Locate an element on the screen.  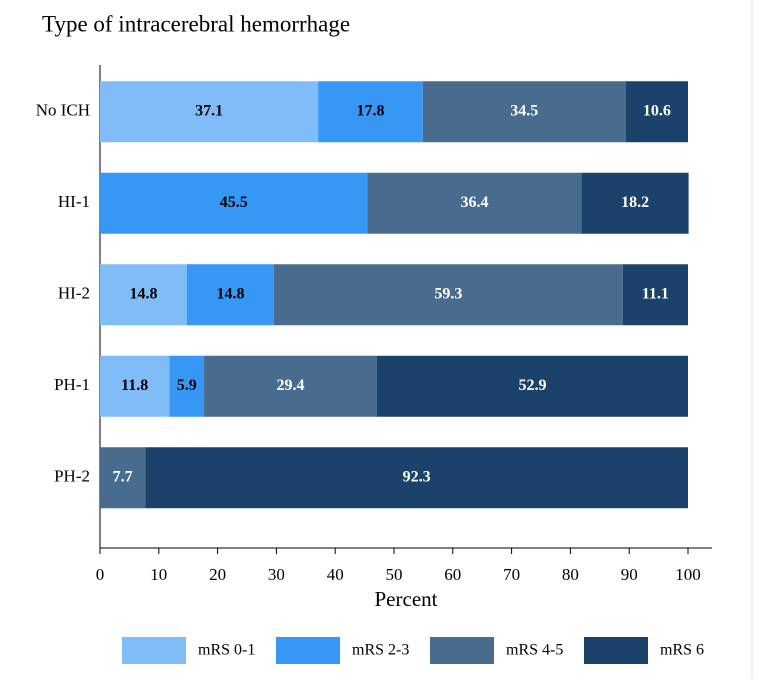
data-label: 17.8 is located at coordinates (370, 110).